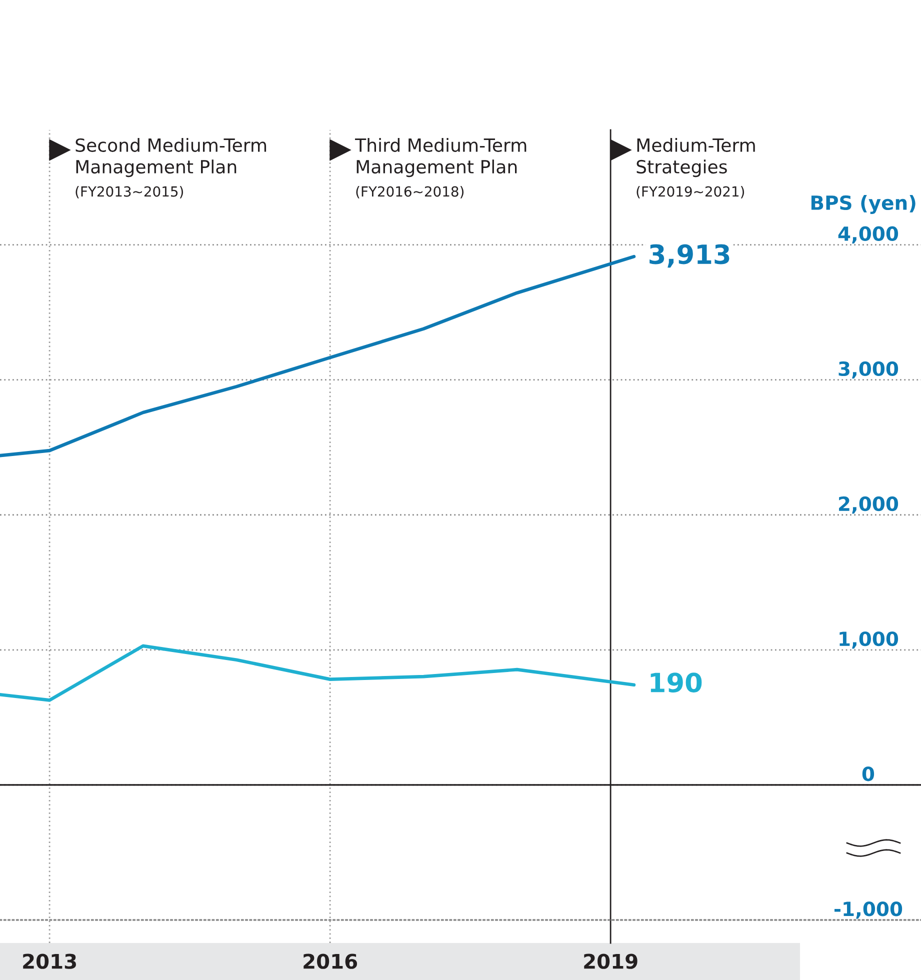 The width and height of the screenshot is (921, 980). Describe the element at coordinates (49, 961) in the screenshot. I see `x-tick-label: 2013` at that location.